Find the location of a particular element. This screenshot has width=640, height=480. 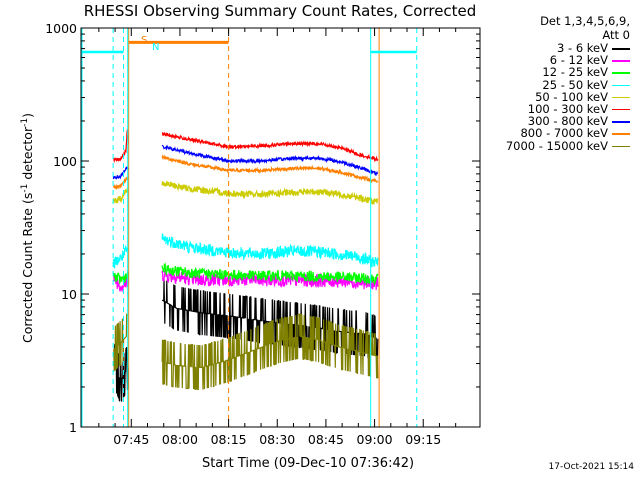

x-axis-label: Start Time (09-Dec-10 07:36:42) is located at coordinates (308, 463).